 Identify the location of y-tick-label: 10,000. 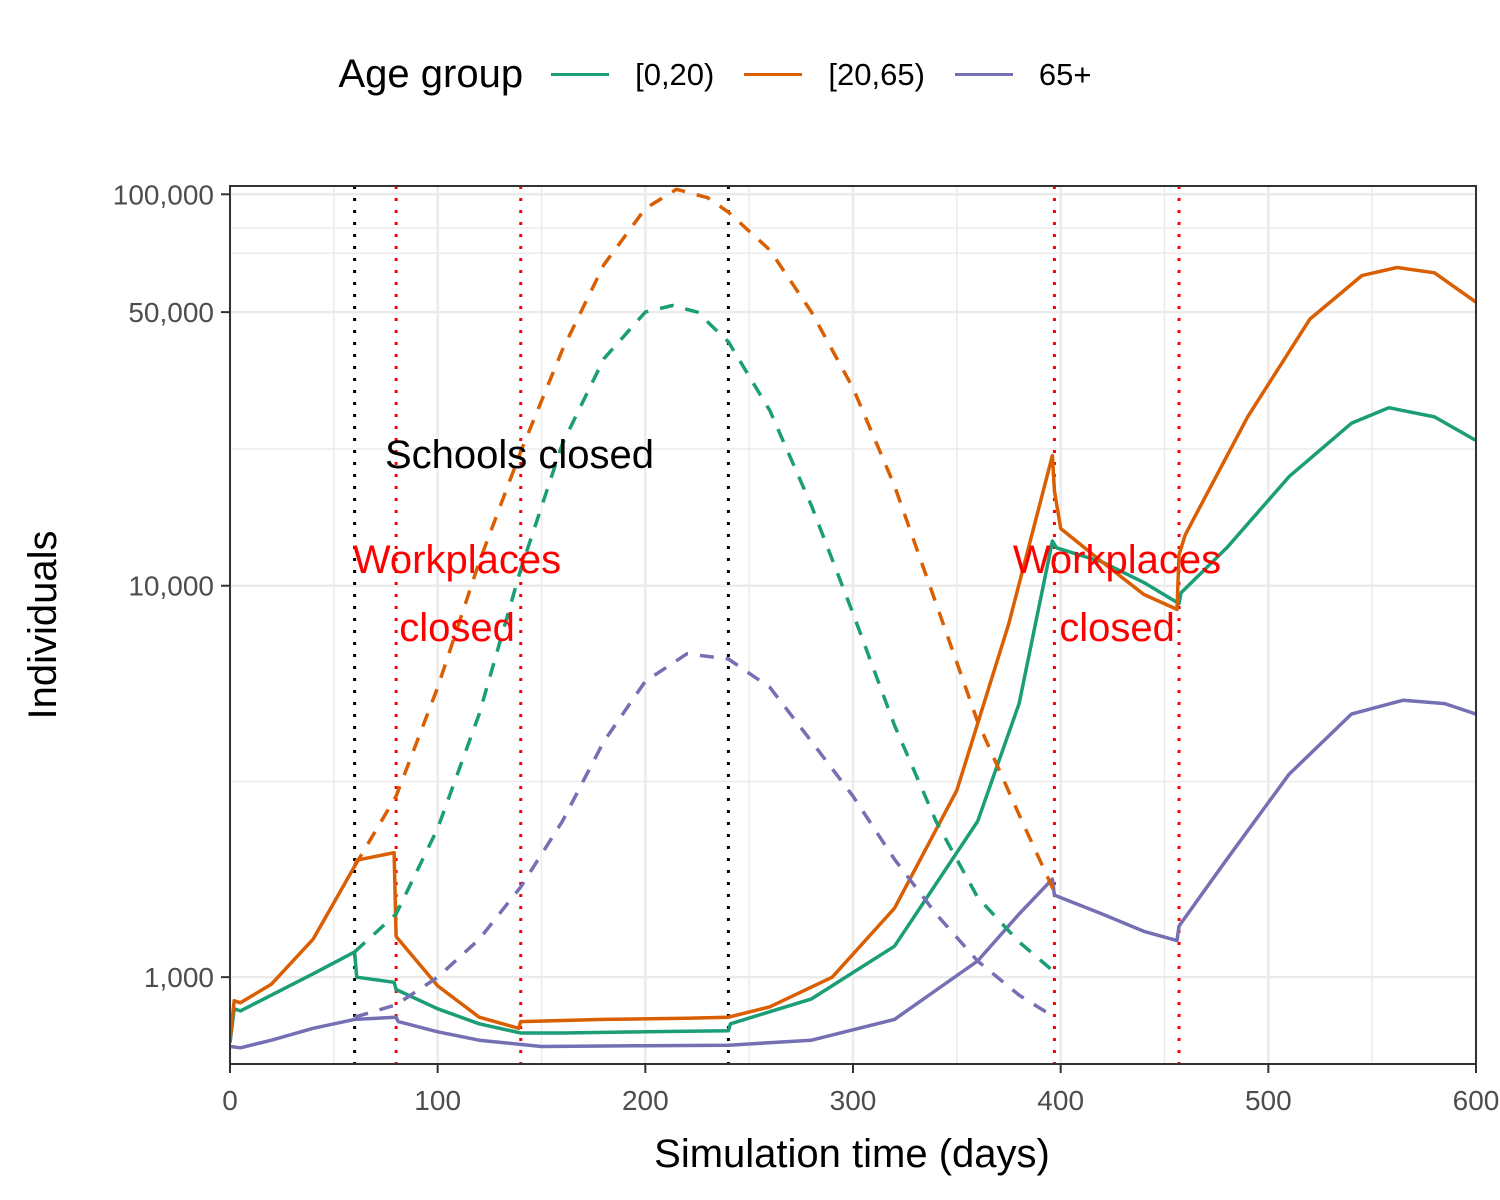
(171, 586).